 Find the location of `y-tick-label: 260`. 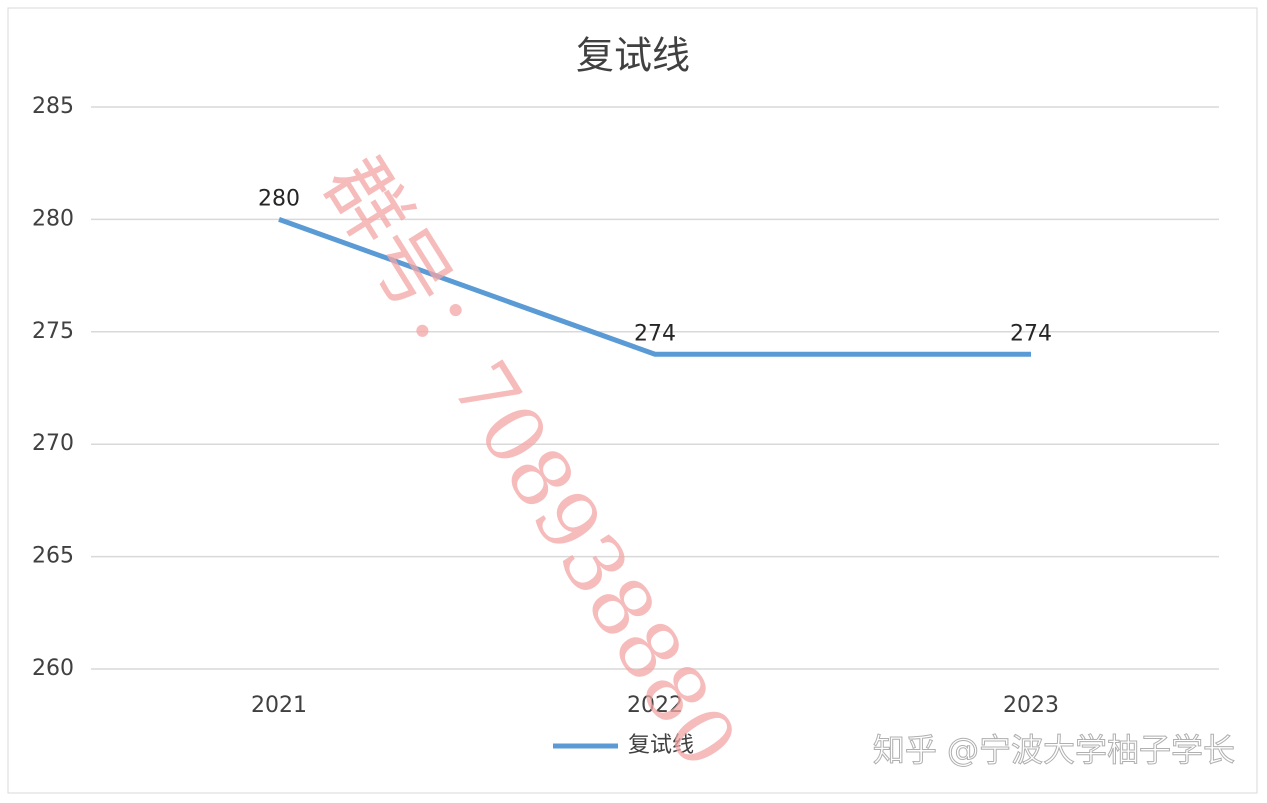

y-tick-label: 260 is located at coordinates (53, 668).